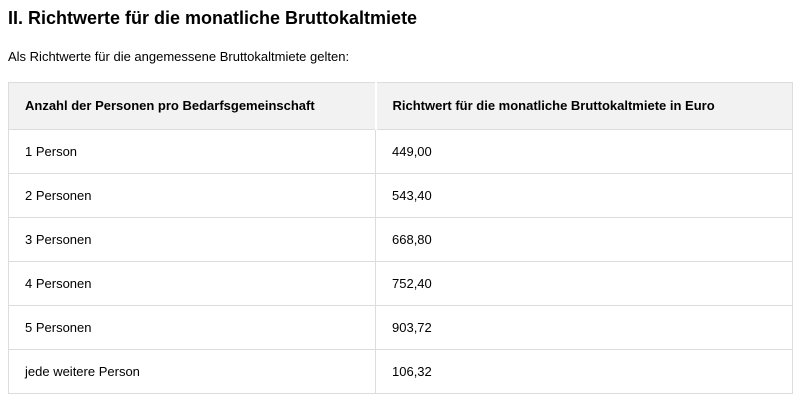 This screenshot has height=415, width=801. Describe the element at coordinates (584, 195) in the screenshot. I see `row-value-cell: 543,40` at that location.